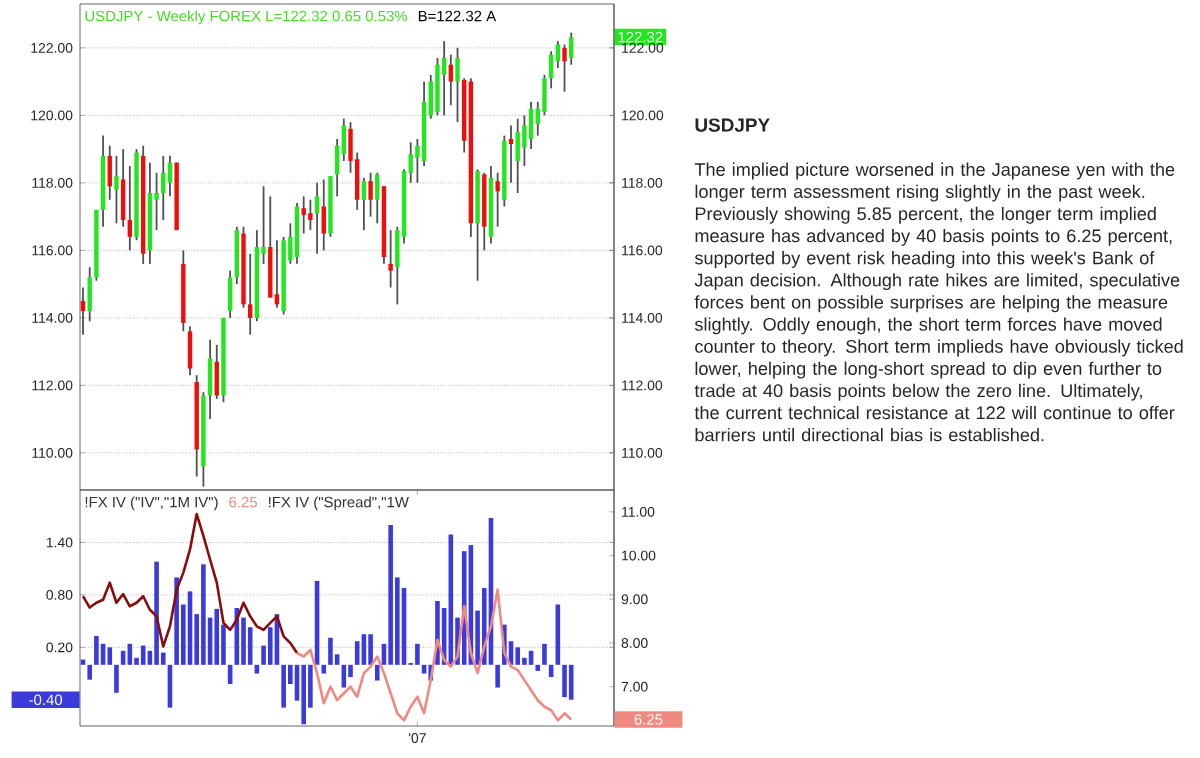  What do you see at coordinates (190, 583) in the screenshot?
I see `line-series` at bounding box center [190, 583].